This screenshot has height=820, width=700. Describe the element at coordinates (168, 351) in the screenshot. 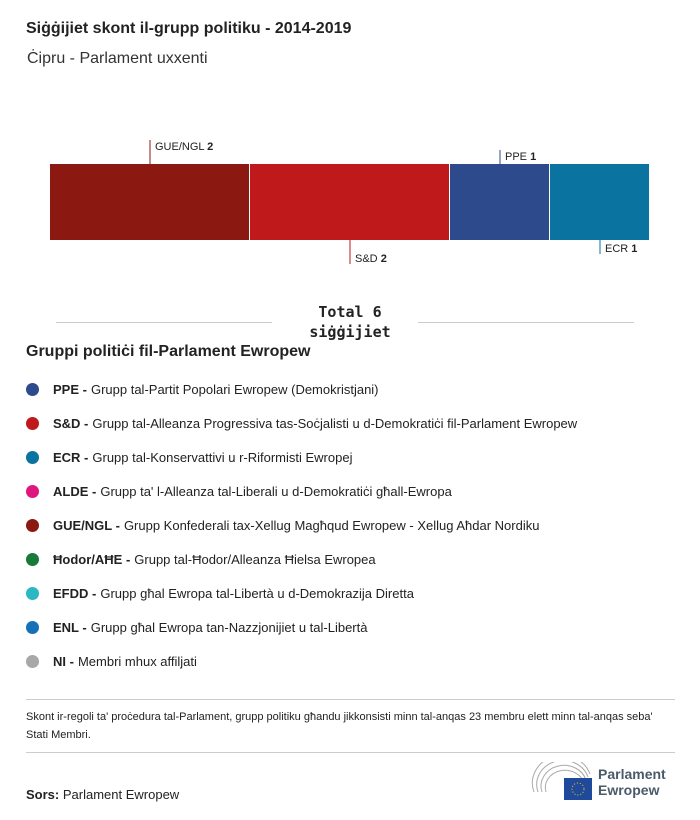

I see `legend-title: Gruppi politiċi fil-Parlament Ewropew` at that location.